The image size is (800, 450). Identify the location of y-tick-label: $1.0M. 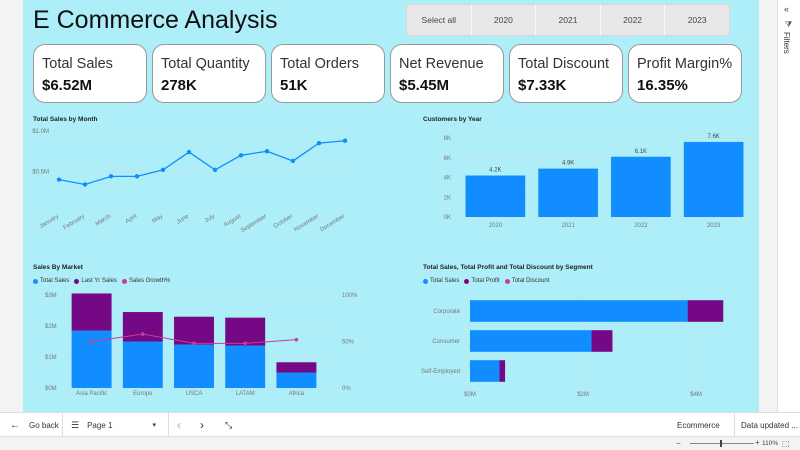
(40, 132).